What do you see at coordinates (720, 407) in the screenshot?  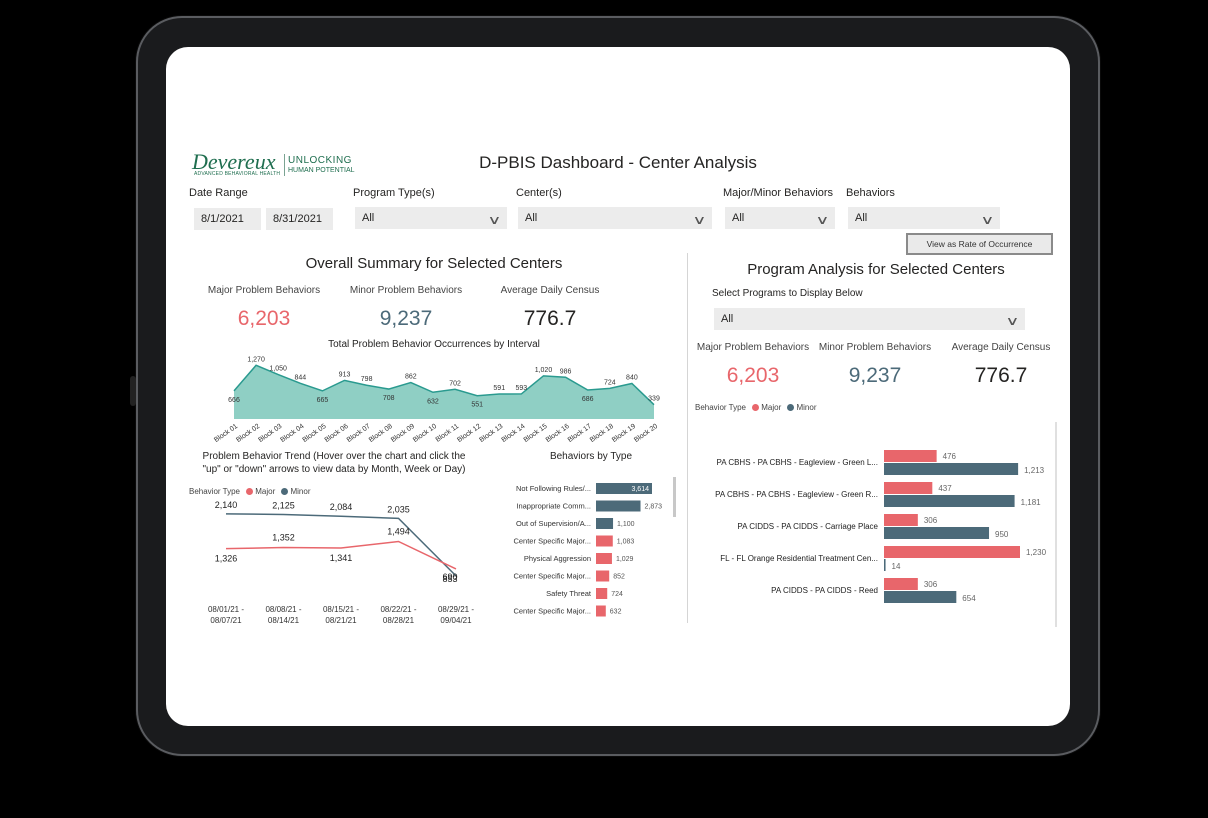 I see `program-legend-title: Behavior Type` at bounding box center [720, 407].